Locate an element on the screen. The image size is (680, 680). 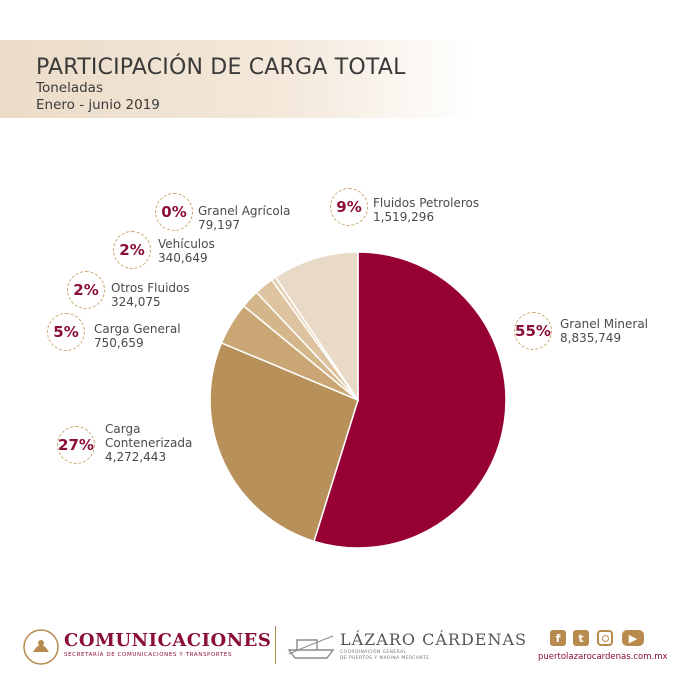
label-carga-contenerizada: Carga Contenerizada 4,272,443 is located at coordinates (160, 443).